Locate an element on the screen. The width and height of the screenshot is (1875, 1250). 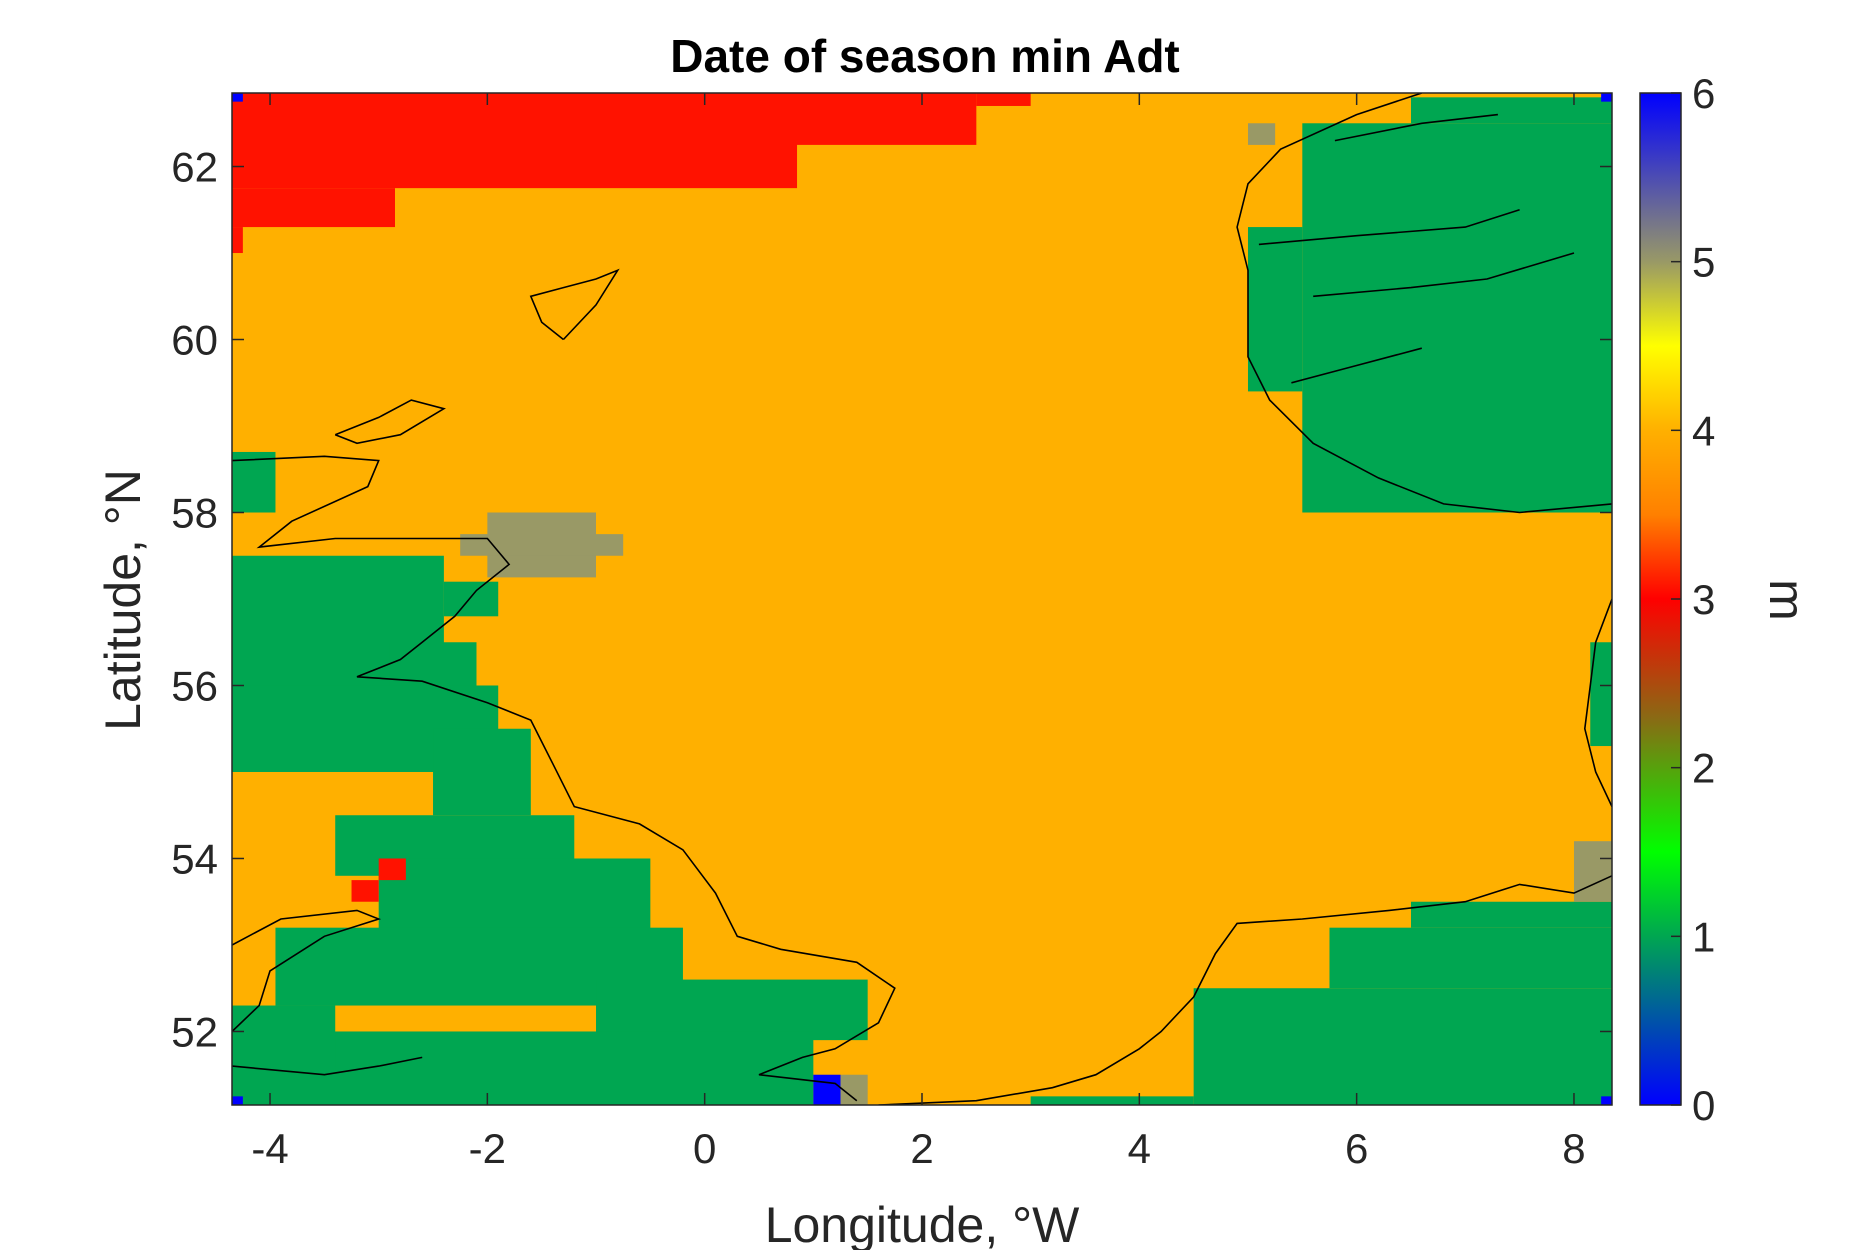
y-tick-label: 54 is located at coordinates (194, 858).